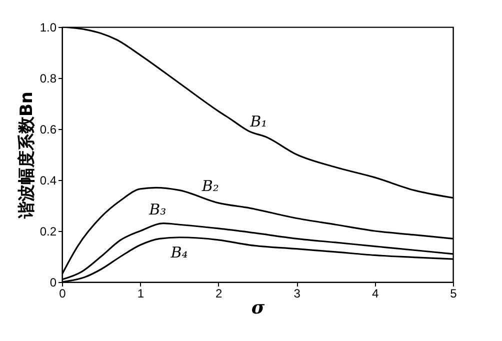 This screenshot has height=341, width=502. I want to click on series-label: B₄, so click(179, 252).